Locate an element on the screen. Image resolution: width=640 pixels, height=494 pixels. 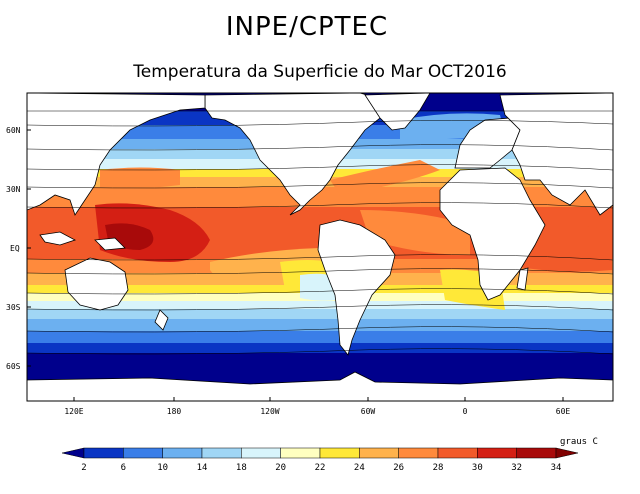
antarctica is located at coordinates (320, 386).